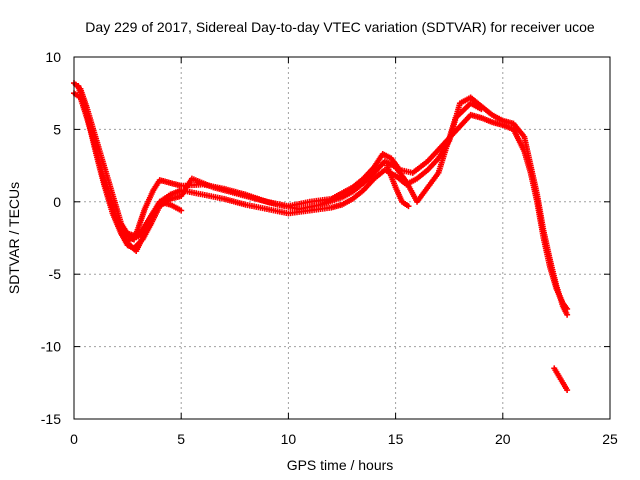 The height and width of the screenshot is (480, 640). Describe the element at coordinates (344, 439) in the screenshot. I see `x-tick-labels: 0 5 10 15 20 25` at that location.